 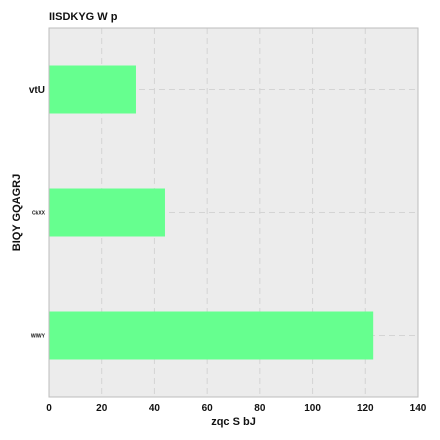 I want to click on x-tick-label: 60, so click(x=208, y=408).